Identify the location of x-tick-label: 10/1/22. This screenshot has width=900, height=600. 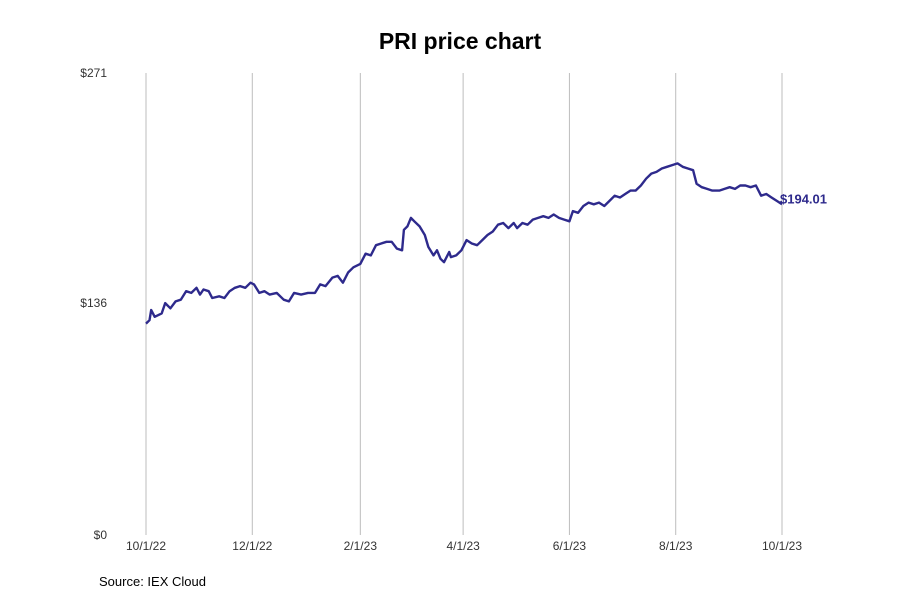
(146, 546).